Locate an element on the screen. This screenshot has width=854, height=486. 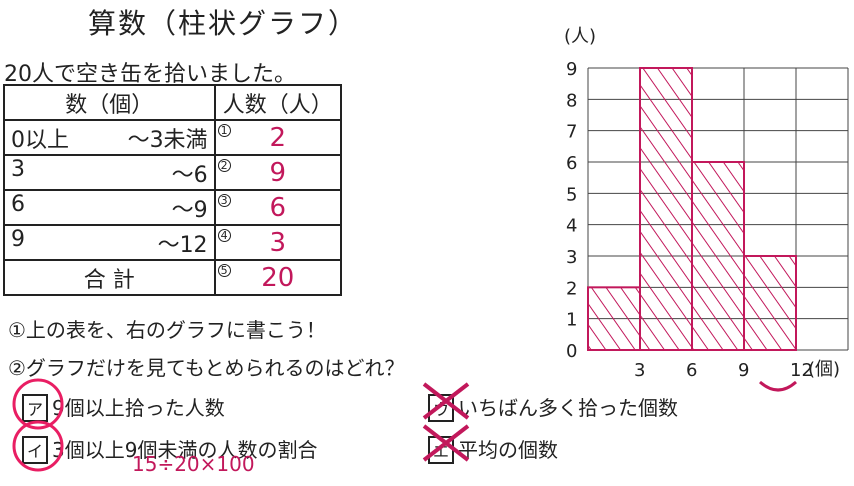
circle-mark-a is located at coordinates (38, 404).